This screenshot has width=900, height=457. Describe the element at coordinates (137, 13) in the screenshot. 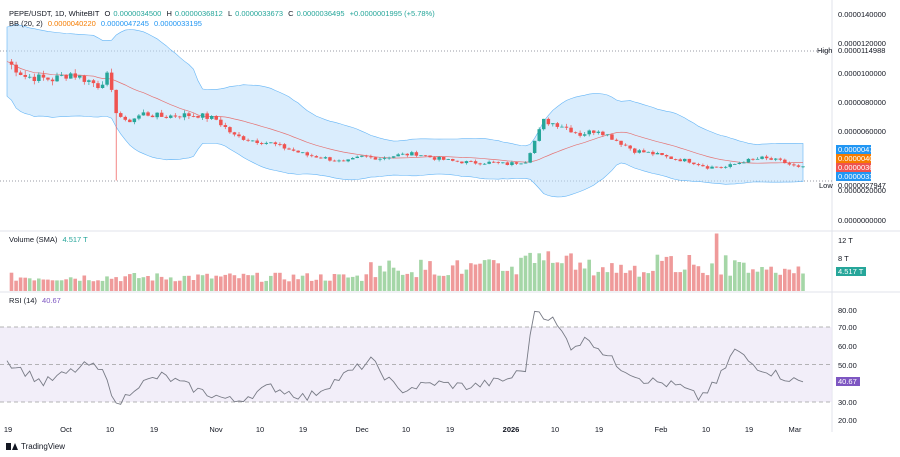

I see `open-value: 0.0000034500` at that location.